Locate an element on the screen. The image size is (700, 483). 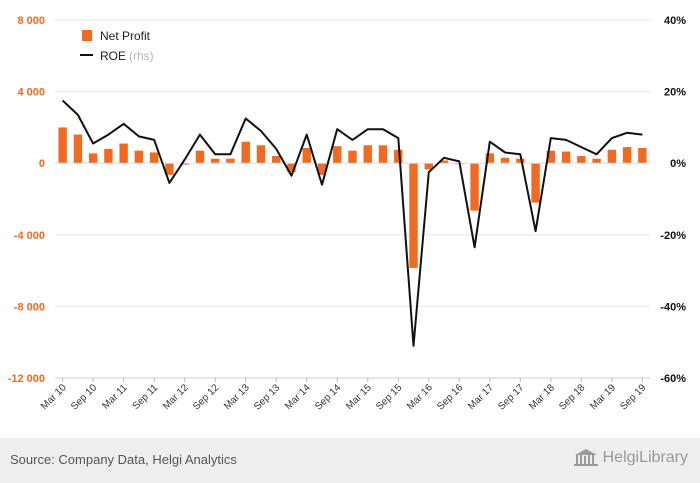
left-tick-label: 8 000 is located at coordinates (31, 21).